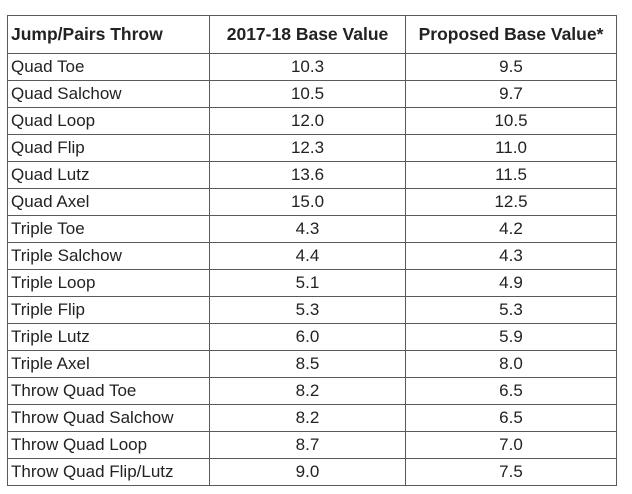  I want to click on table-row: Triple Loop 5.1 4.9, so click(312, 283).